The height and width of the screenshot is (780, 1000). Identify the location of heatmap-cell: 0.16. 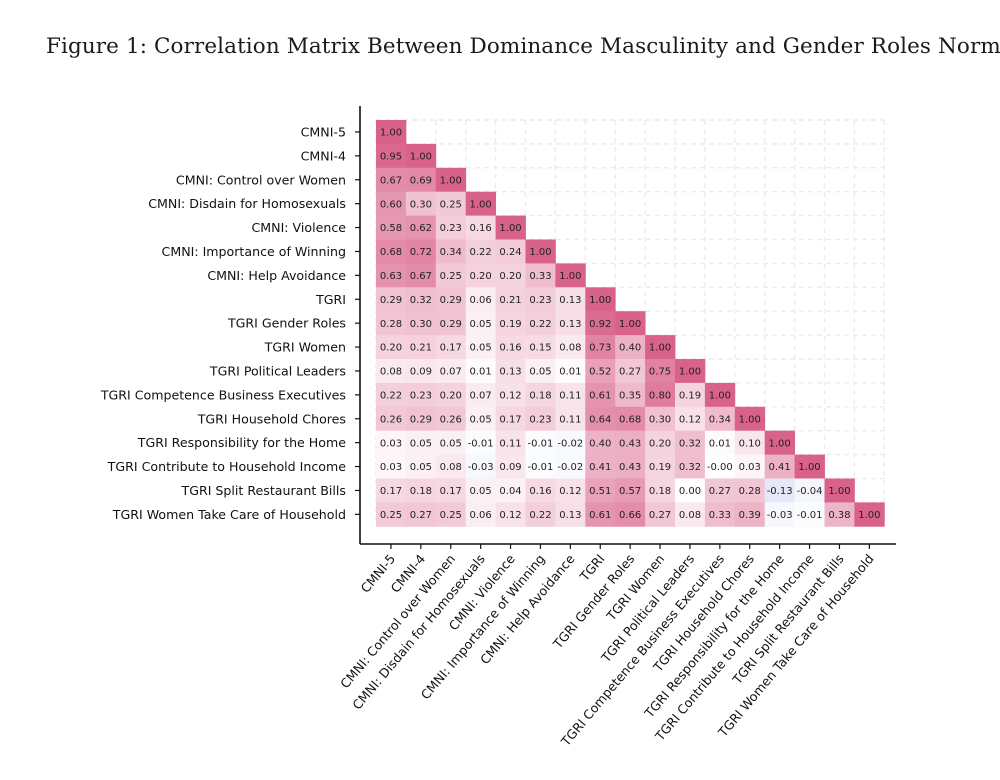
(510, 347).